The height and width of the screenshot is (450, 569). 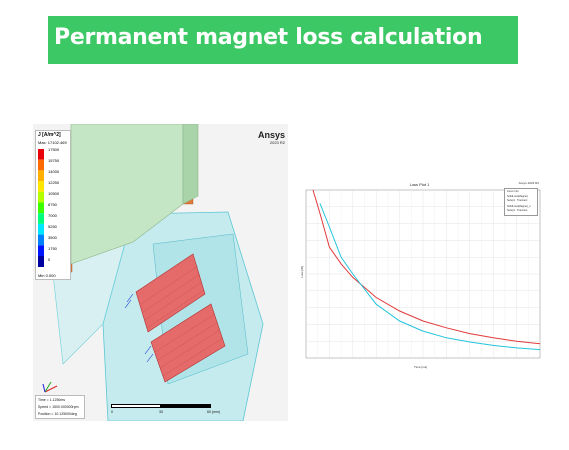 I want to click on scale-bar-segment-white, so click(x=136, y=406).